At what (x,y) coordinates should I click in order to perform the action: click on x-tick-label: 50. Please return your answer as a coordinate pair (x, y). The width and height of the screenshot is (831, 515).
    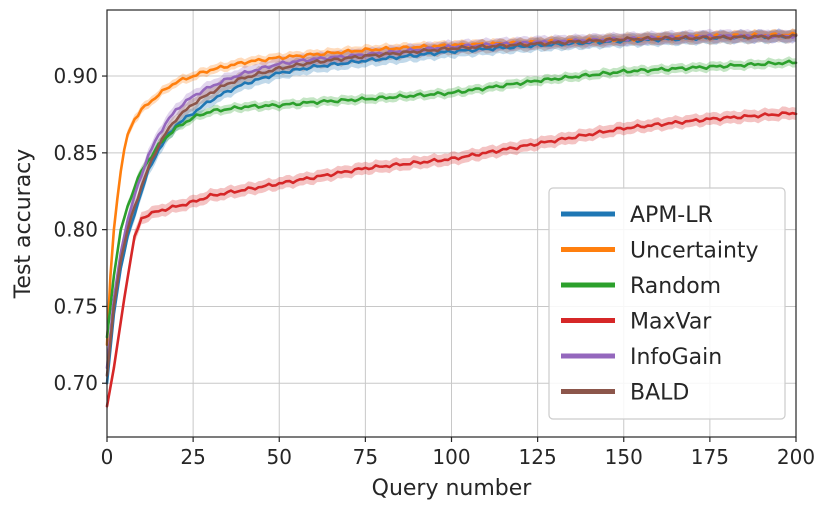
    Looking at the image, I should click on (279, 457).